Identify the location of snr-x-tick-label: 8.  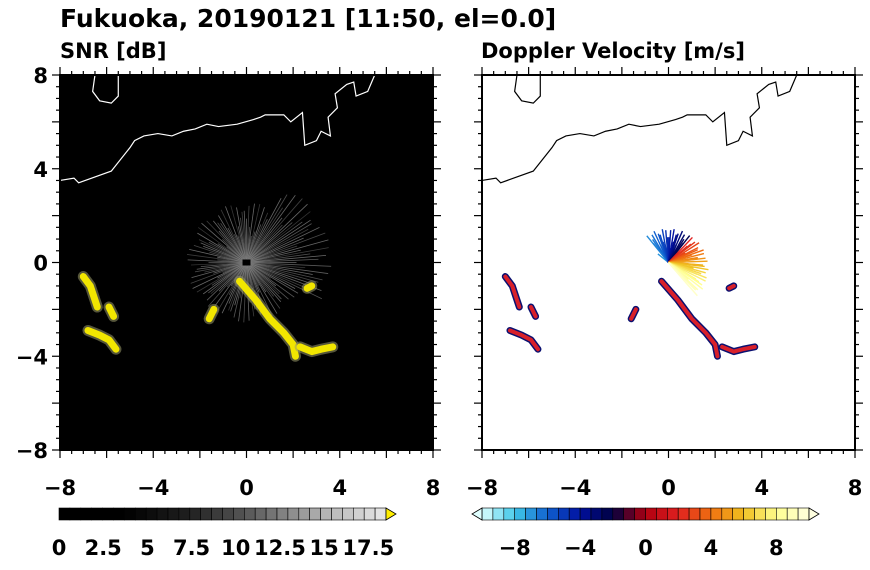
(433, 488).